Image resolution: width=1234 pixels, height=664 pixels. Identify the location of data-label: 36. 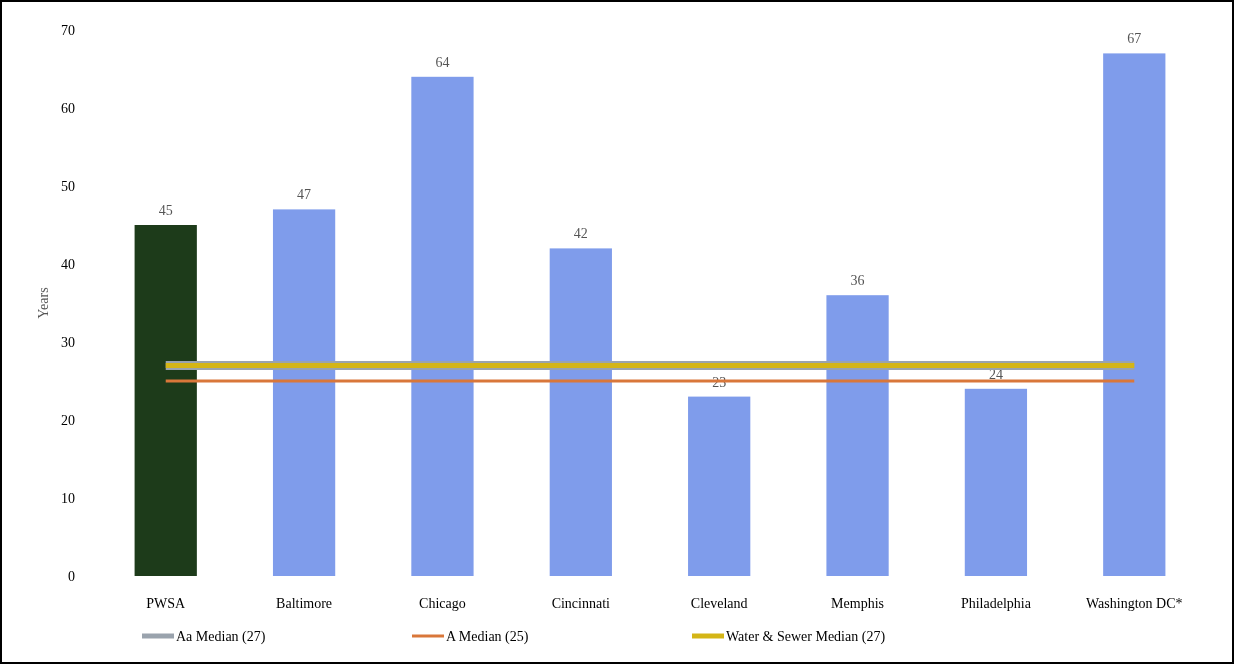
(857, 281).